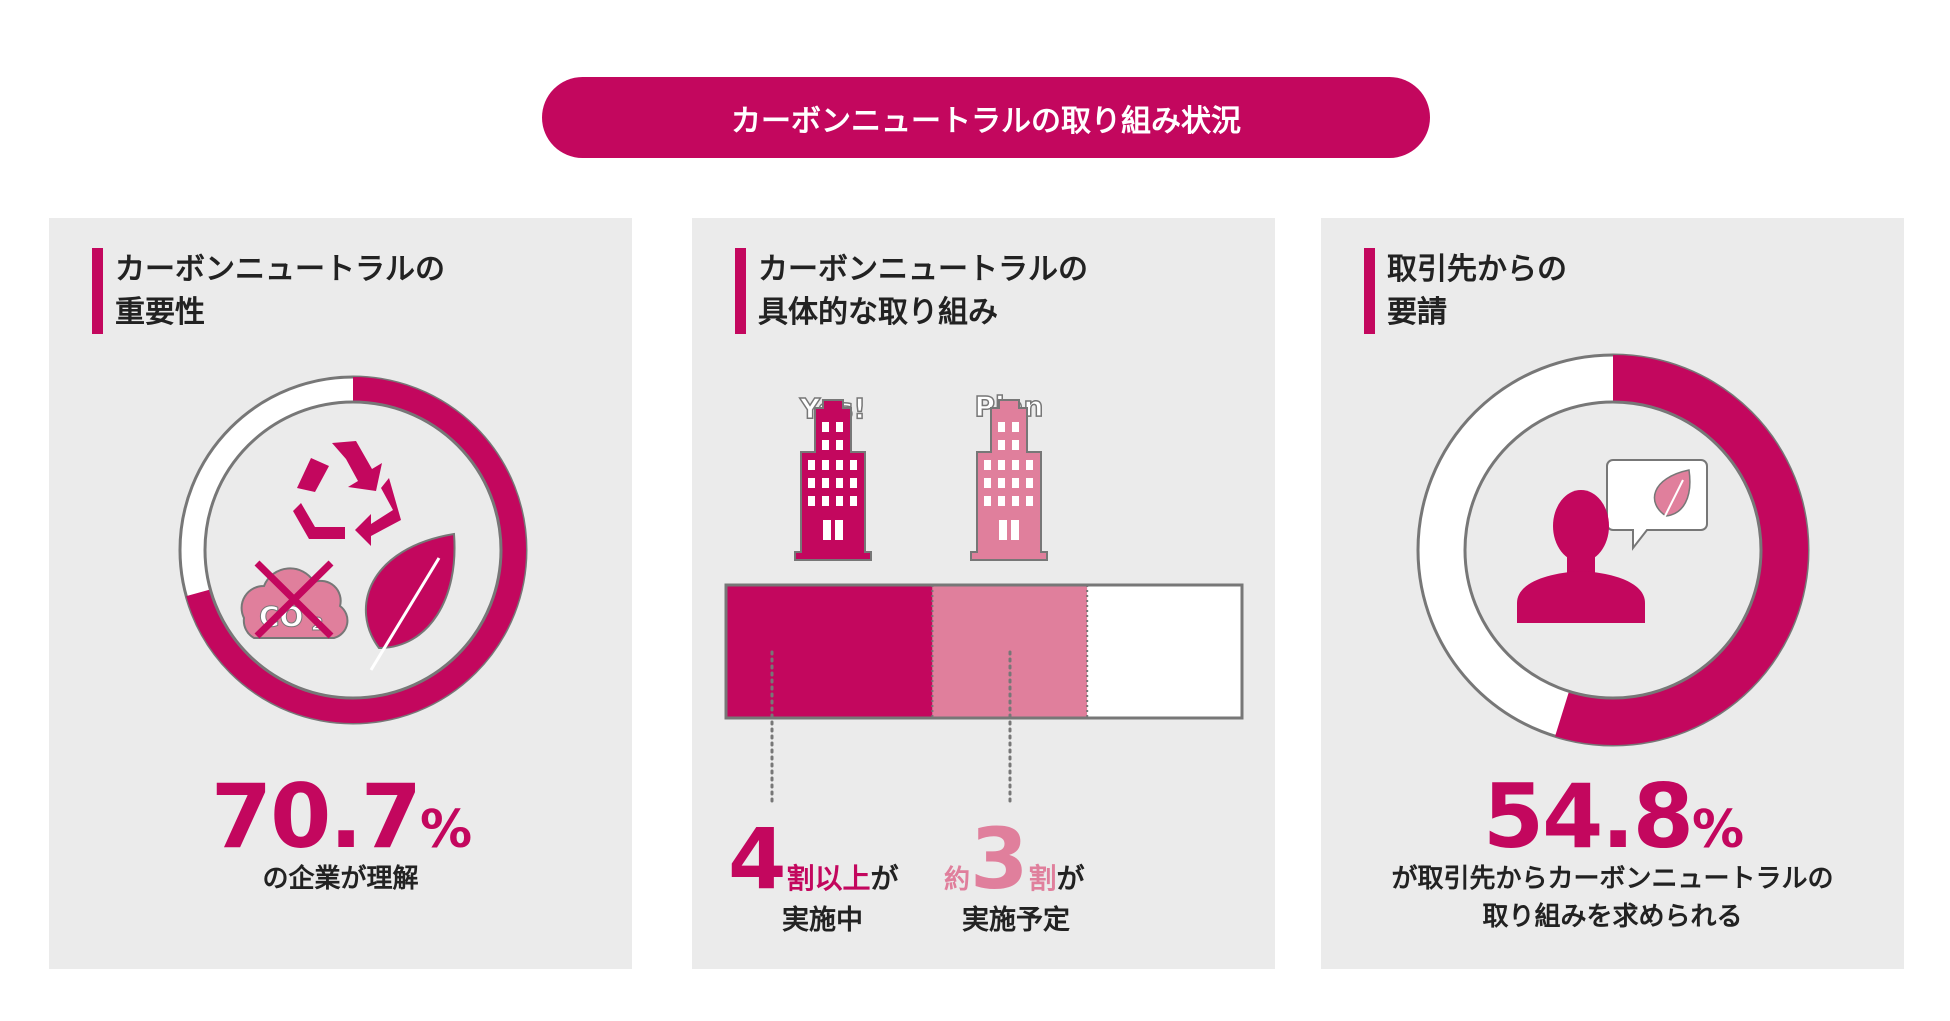 The width and height of the screenshot is (1950, 1021). What do you see at coordinates (757, 859) in the screenshot?
I see `stat-number: 4` at bounding box center [757, 859].